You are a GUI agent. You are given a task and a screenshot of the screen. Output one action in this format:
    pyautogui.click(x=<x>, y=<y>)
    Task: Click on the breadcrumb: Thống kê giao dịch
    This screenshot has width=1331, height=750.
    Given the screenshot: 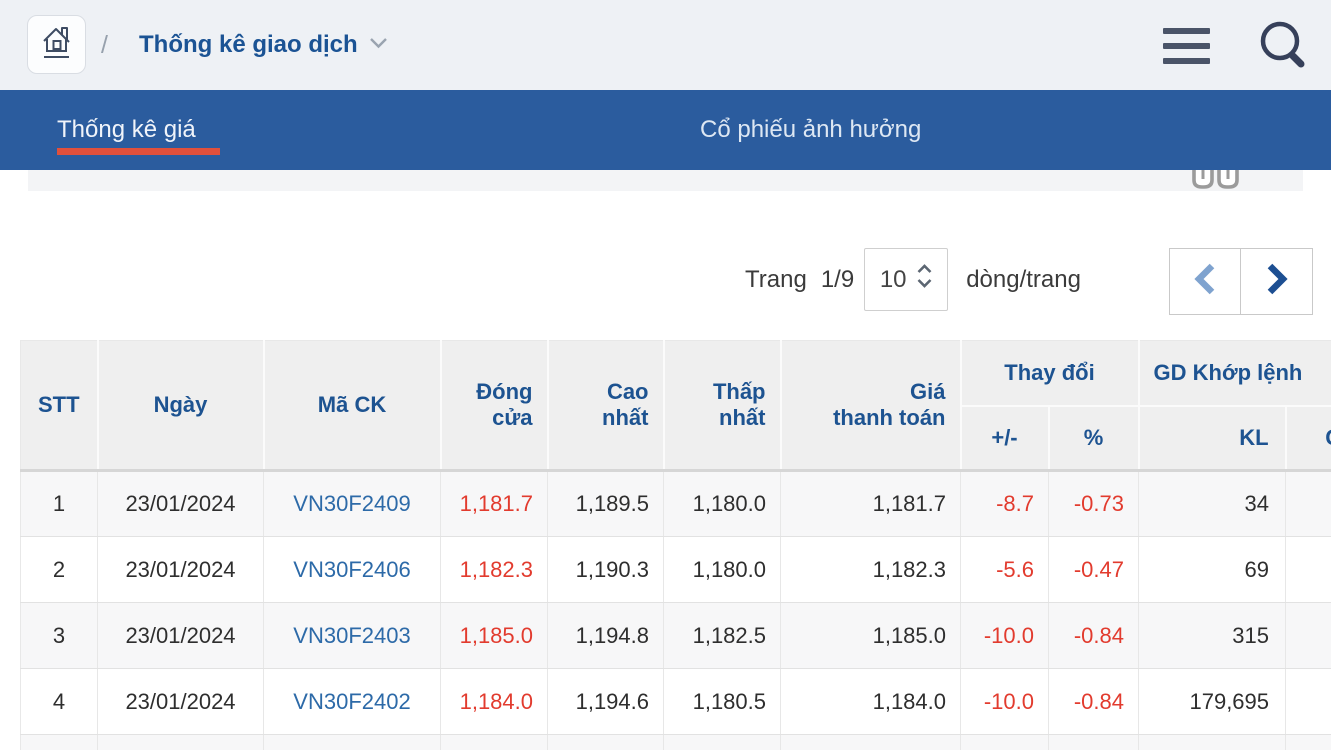 What is the action you would take?
    pyautogui.click(x=263, y=45)
    